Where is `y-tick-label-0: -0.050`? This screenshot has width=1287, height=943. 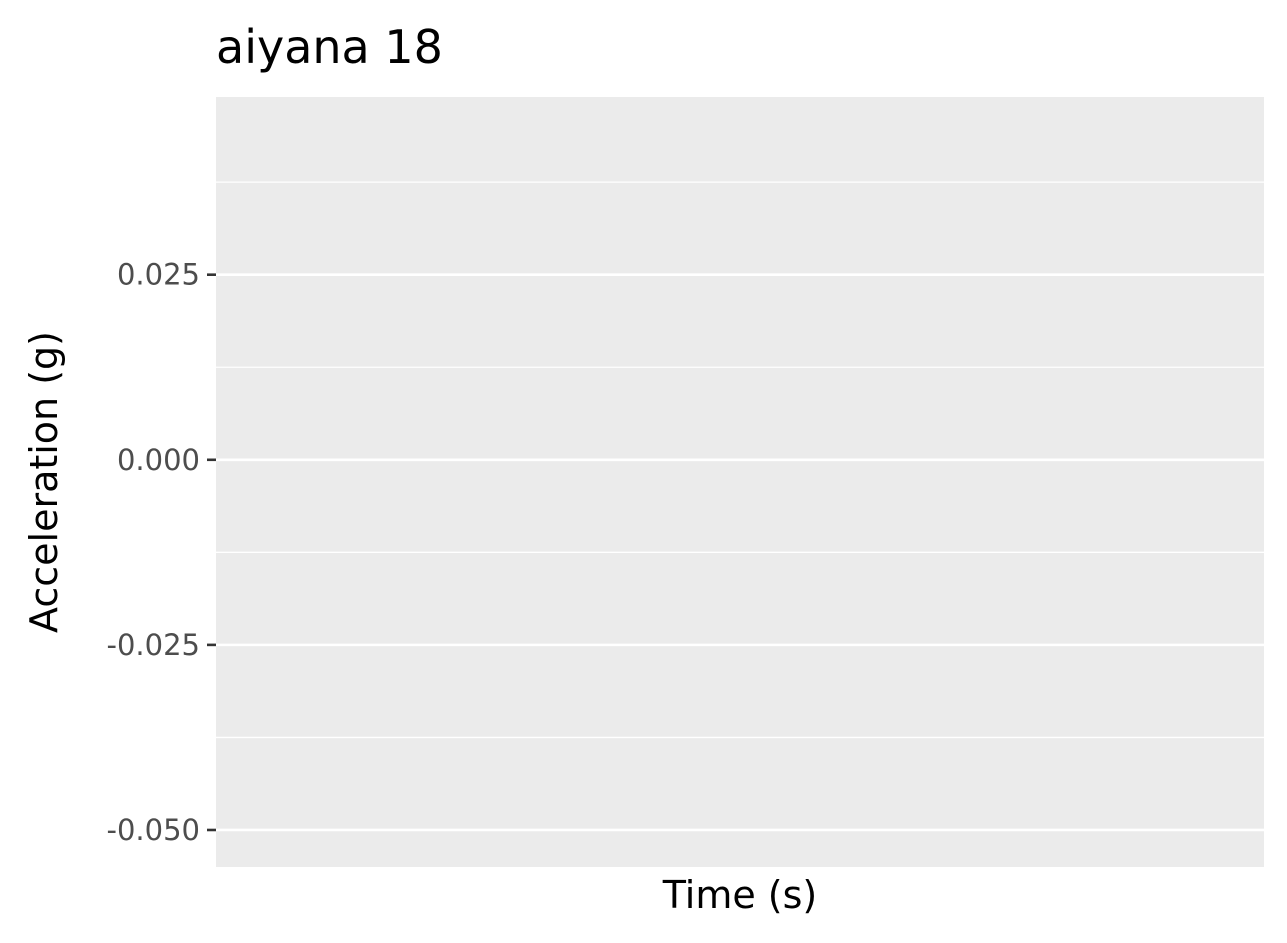 y-tick-label-0: -0.050 is located at coordinates (154, 830).